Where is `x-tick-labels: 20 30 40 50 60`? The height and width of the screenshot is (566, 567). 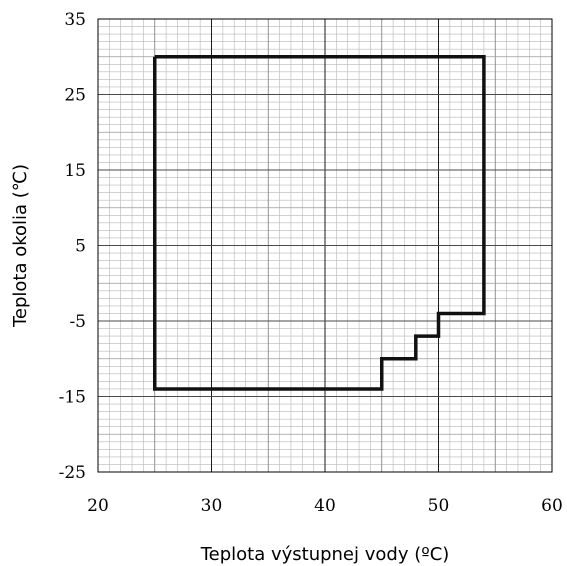
x-tick-labels: 20 30 40 50 60 is located at coordinates (325, 506).